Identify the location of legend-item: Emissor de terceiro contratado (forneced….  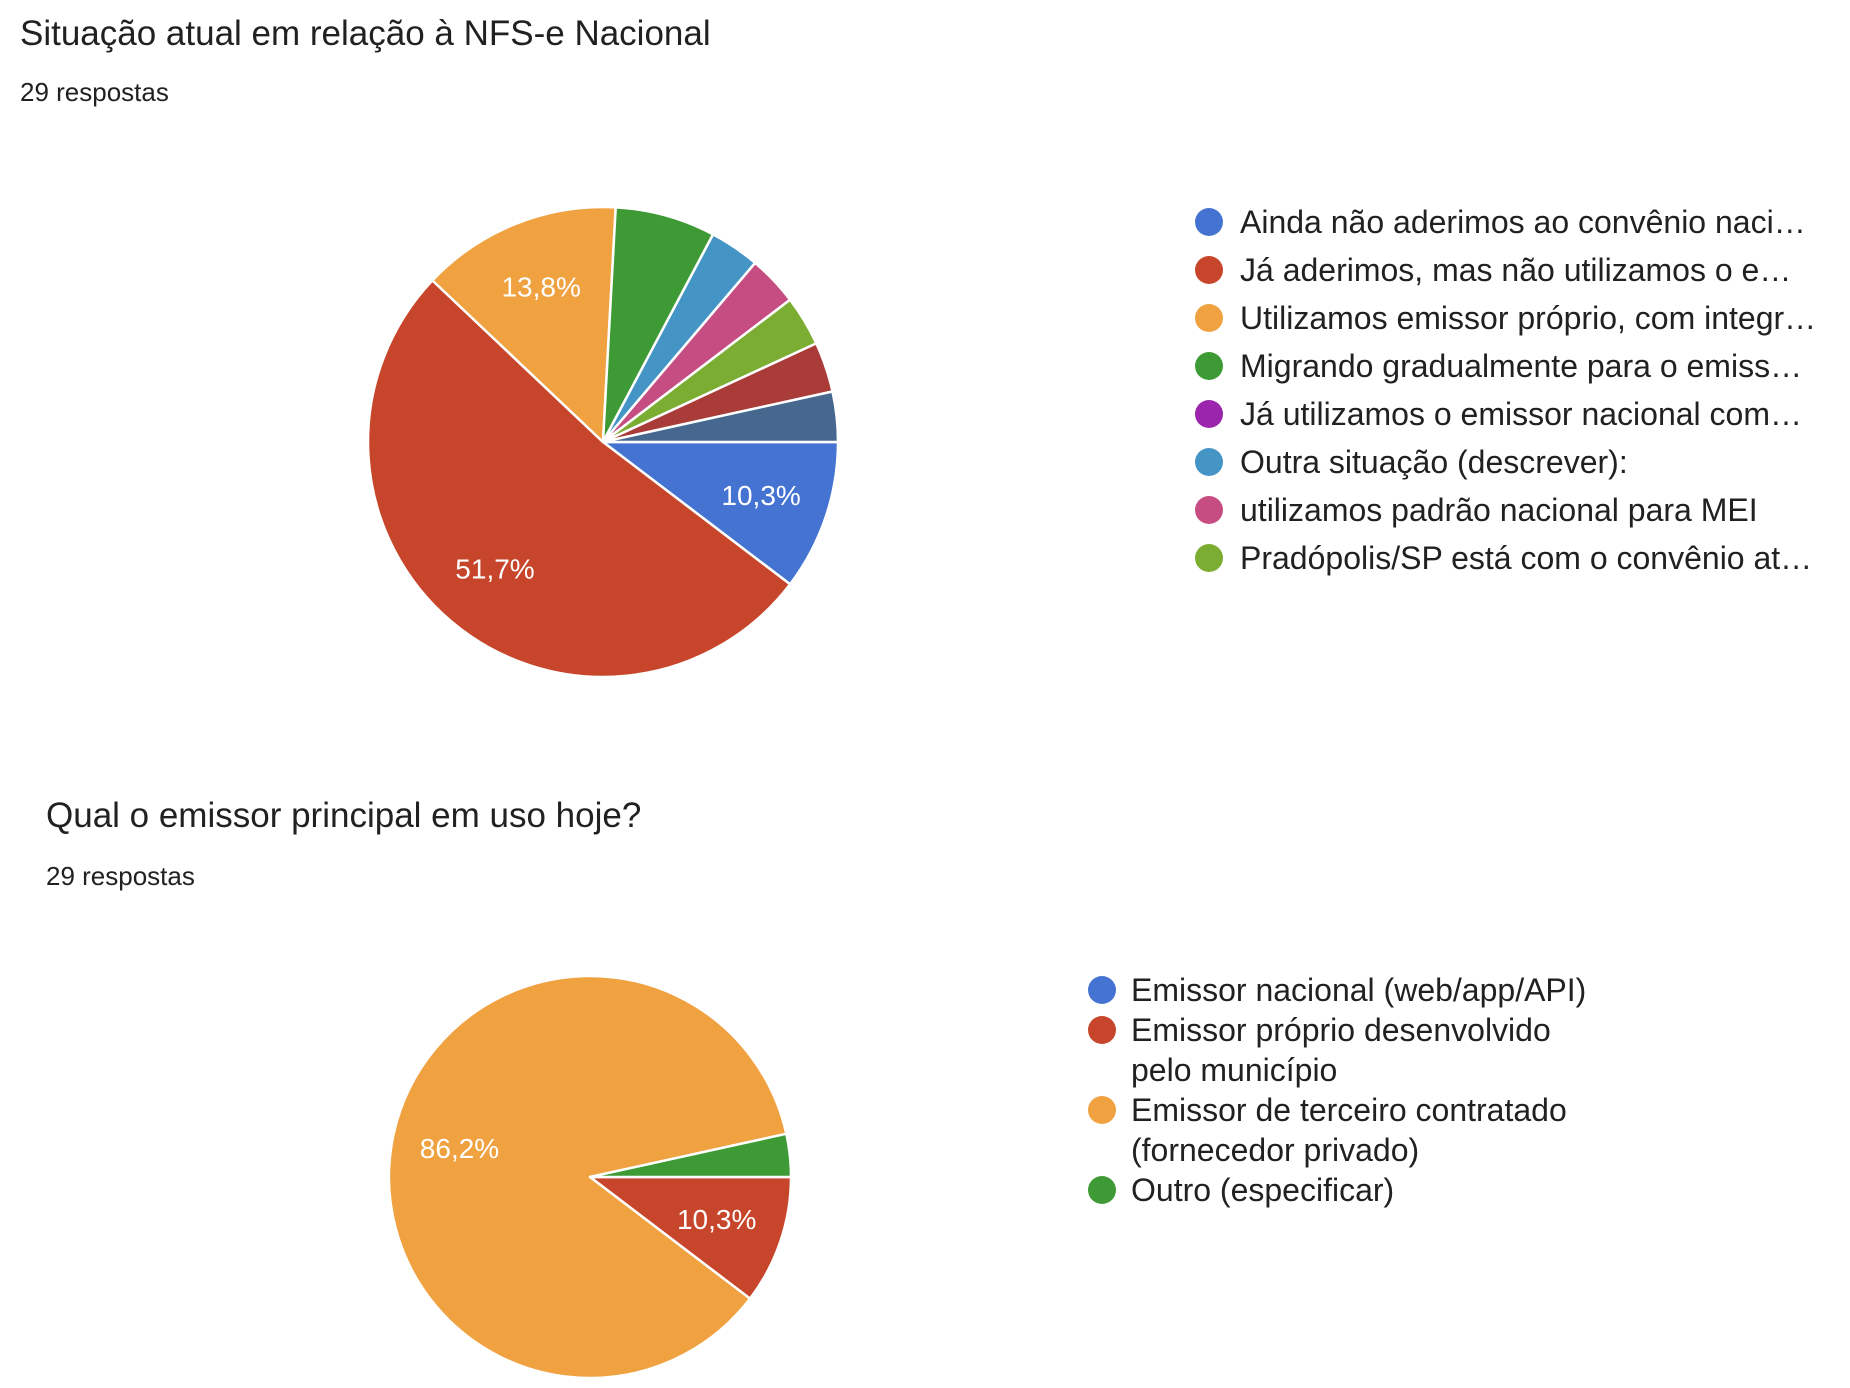
(1344, 1130).